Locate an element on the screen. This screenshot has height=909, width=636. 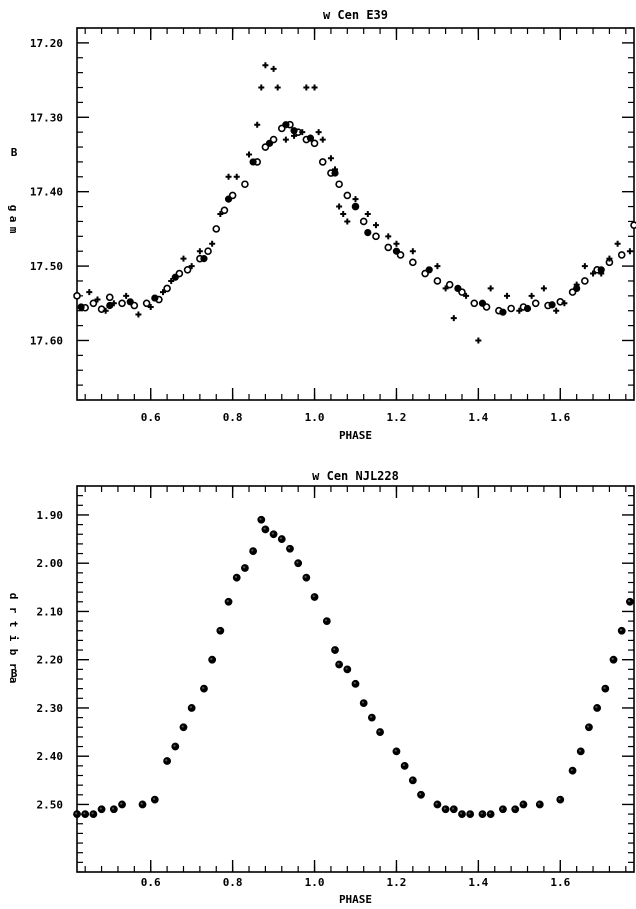
x-tick-label: 1.6 is located at coordinates (560, 417).